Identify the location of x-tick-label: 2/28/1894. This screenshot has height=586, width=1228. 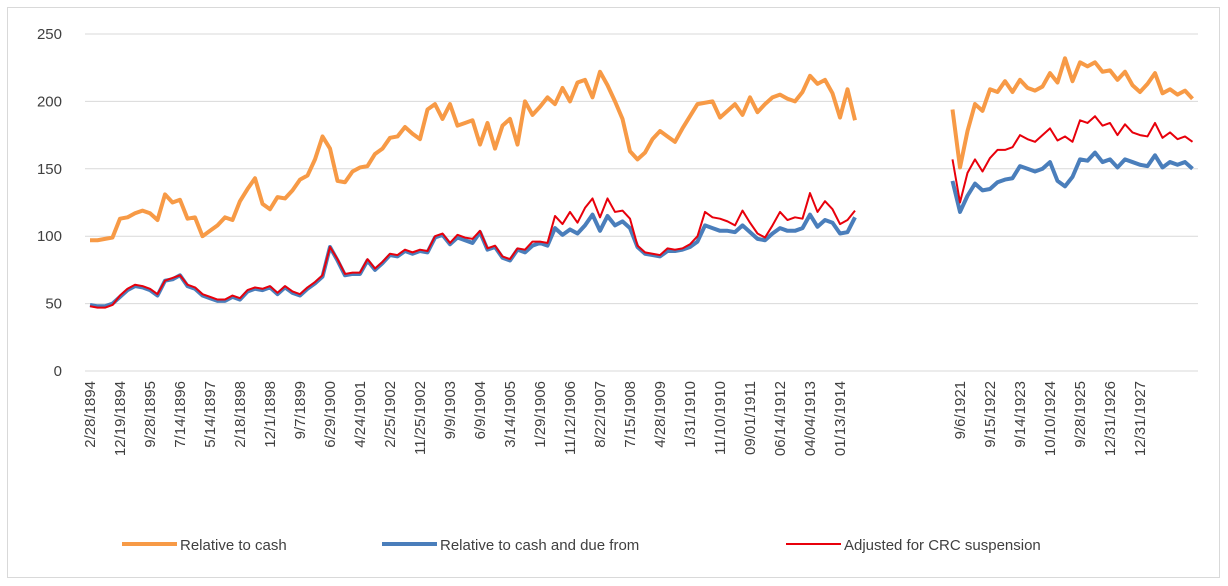
(90, 414).